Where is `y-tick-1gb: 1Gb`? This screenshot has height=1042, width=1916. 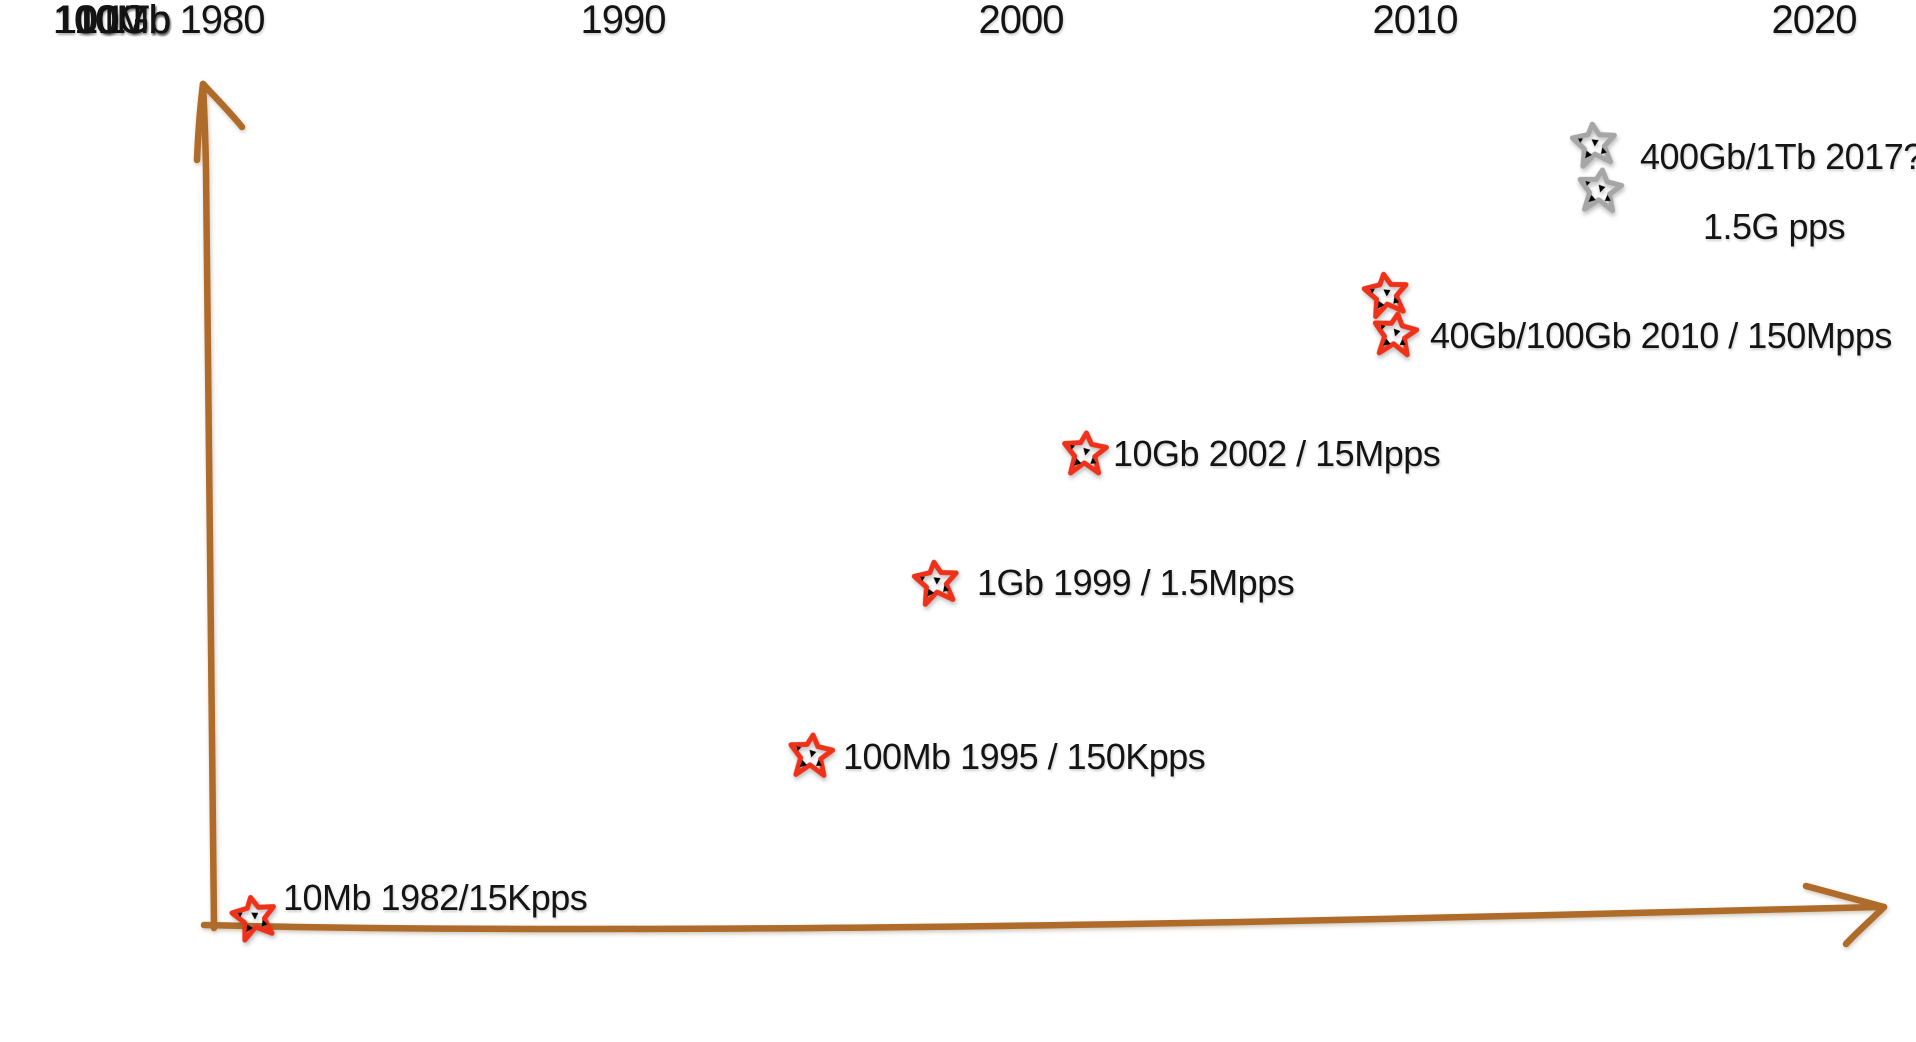 y-tick-1gb: 1Gb is located at coordinates (134, 21).